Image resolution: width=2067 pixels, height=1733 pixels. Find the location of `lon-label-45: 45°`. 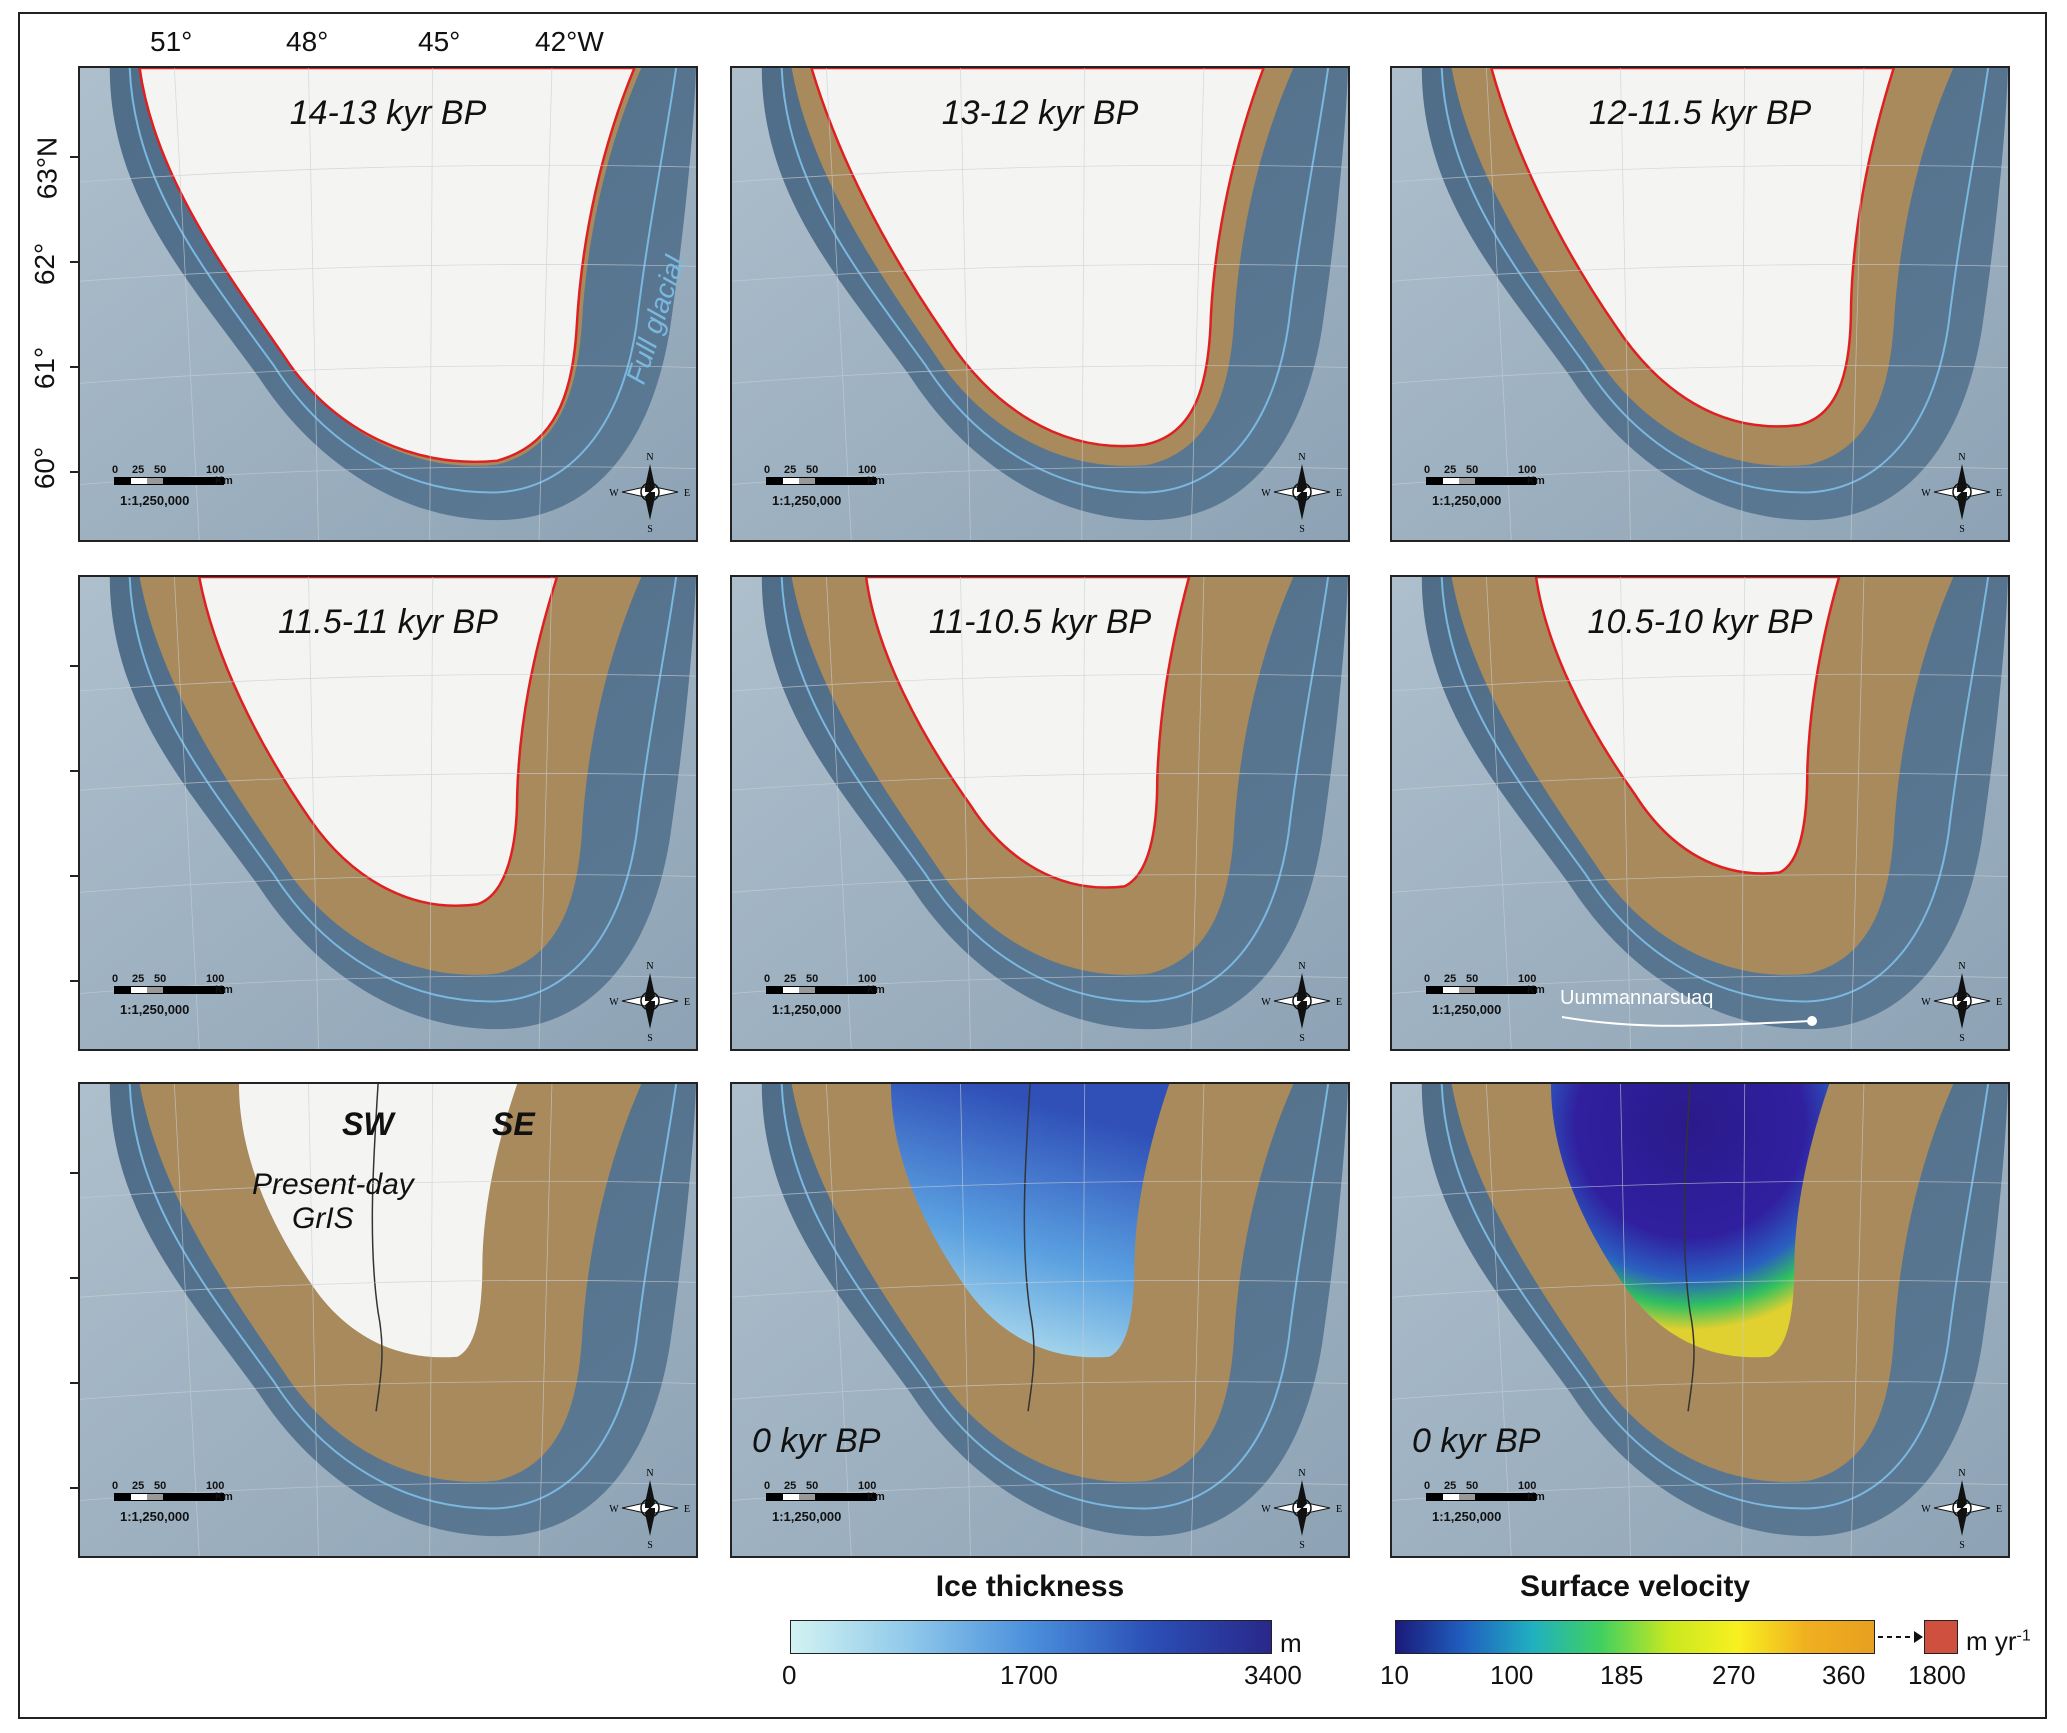

lon-label-45: 45° is located at coordinates (439, 41).